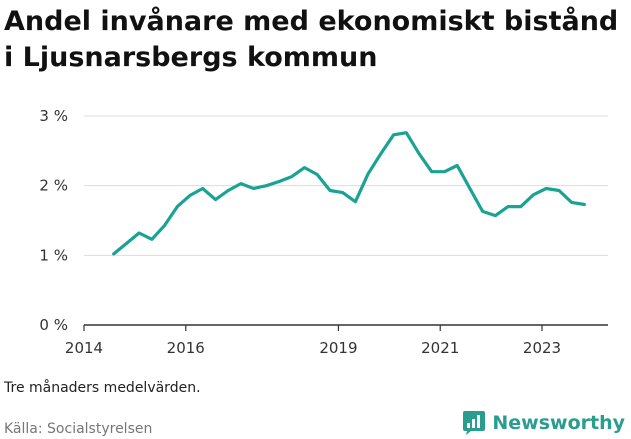  What do you see at coordinates (186, 348) in the screenshot?
I see `x-tick-label: 2016` at bounding box center [186, 348].